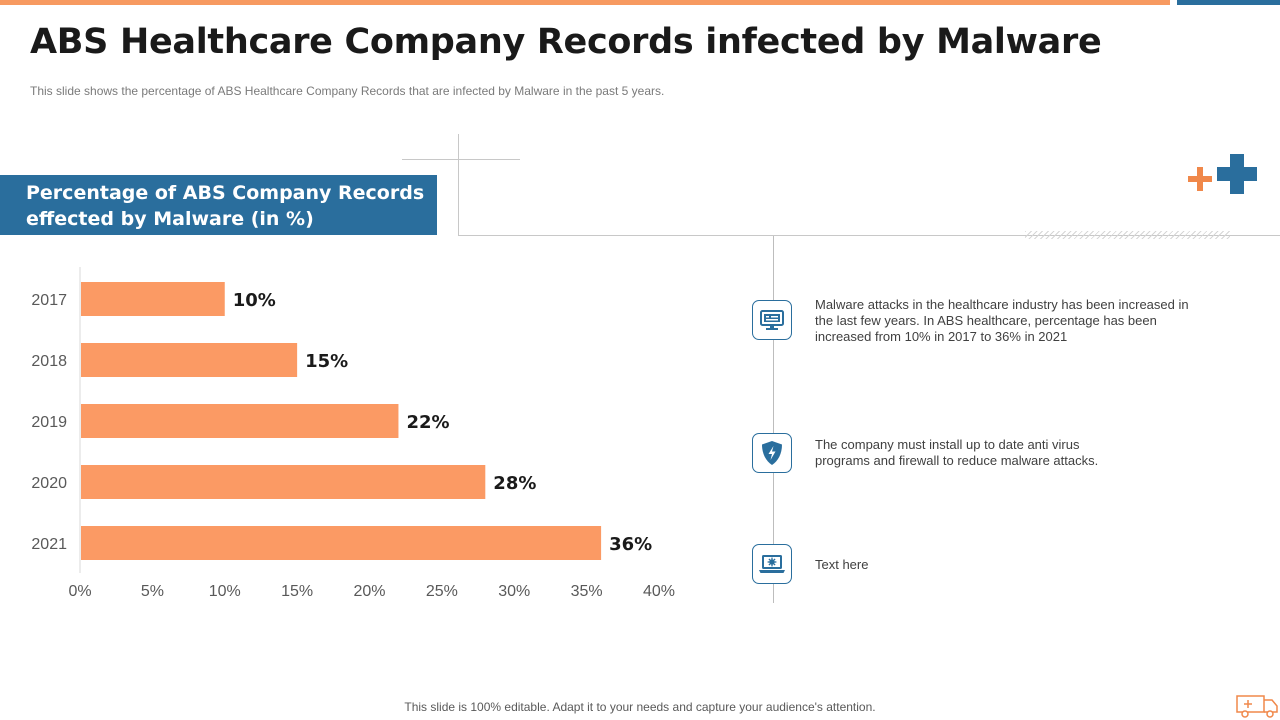 The width and height of the screenshot is (1280, 720). Describe the element at coordinates (869, 235) in the screenshot. I see `deco-line-horizontal` at that location.